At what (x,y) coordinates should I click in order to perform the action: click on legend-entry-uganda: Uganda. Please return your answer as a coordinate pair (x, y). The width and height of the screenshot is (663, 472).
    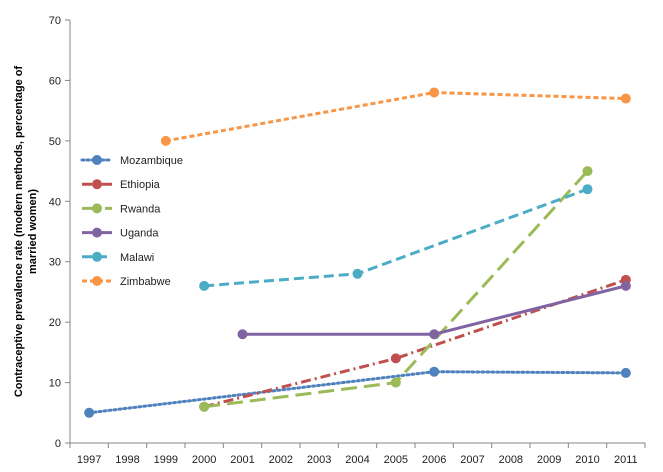
    Looking at the image, I should click on (120, 233).